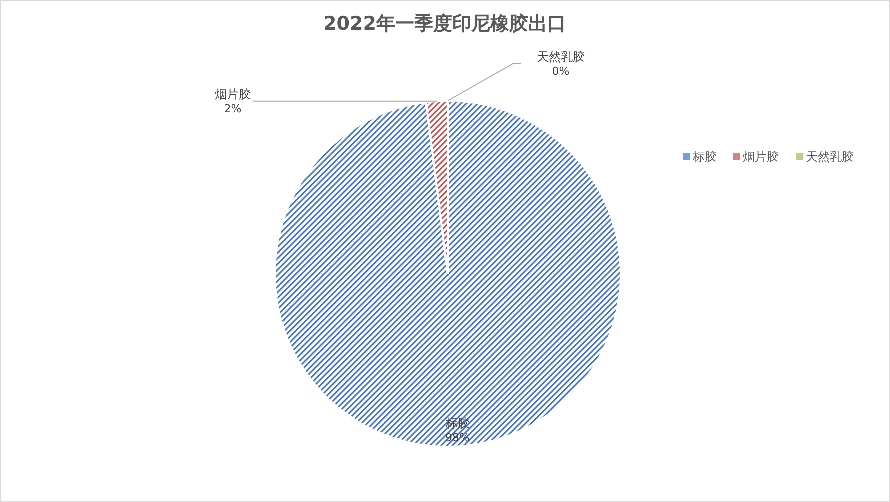  I want to click on slice-label: 烟片胶, so click(233, 94).